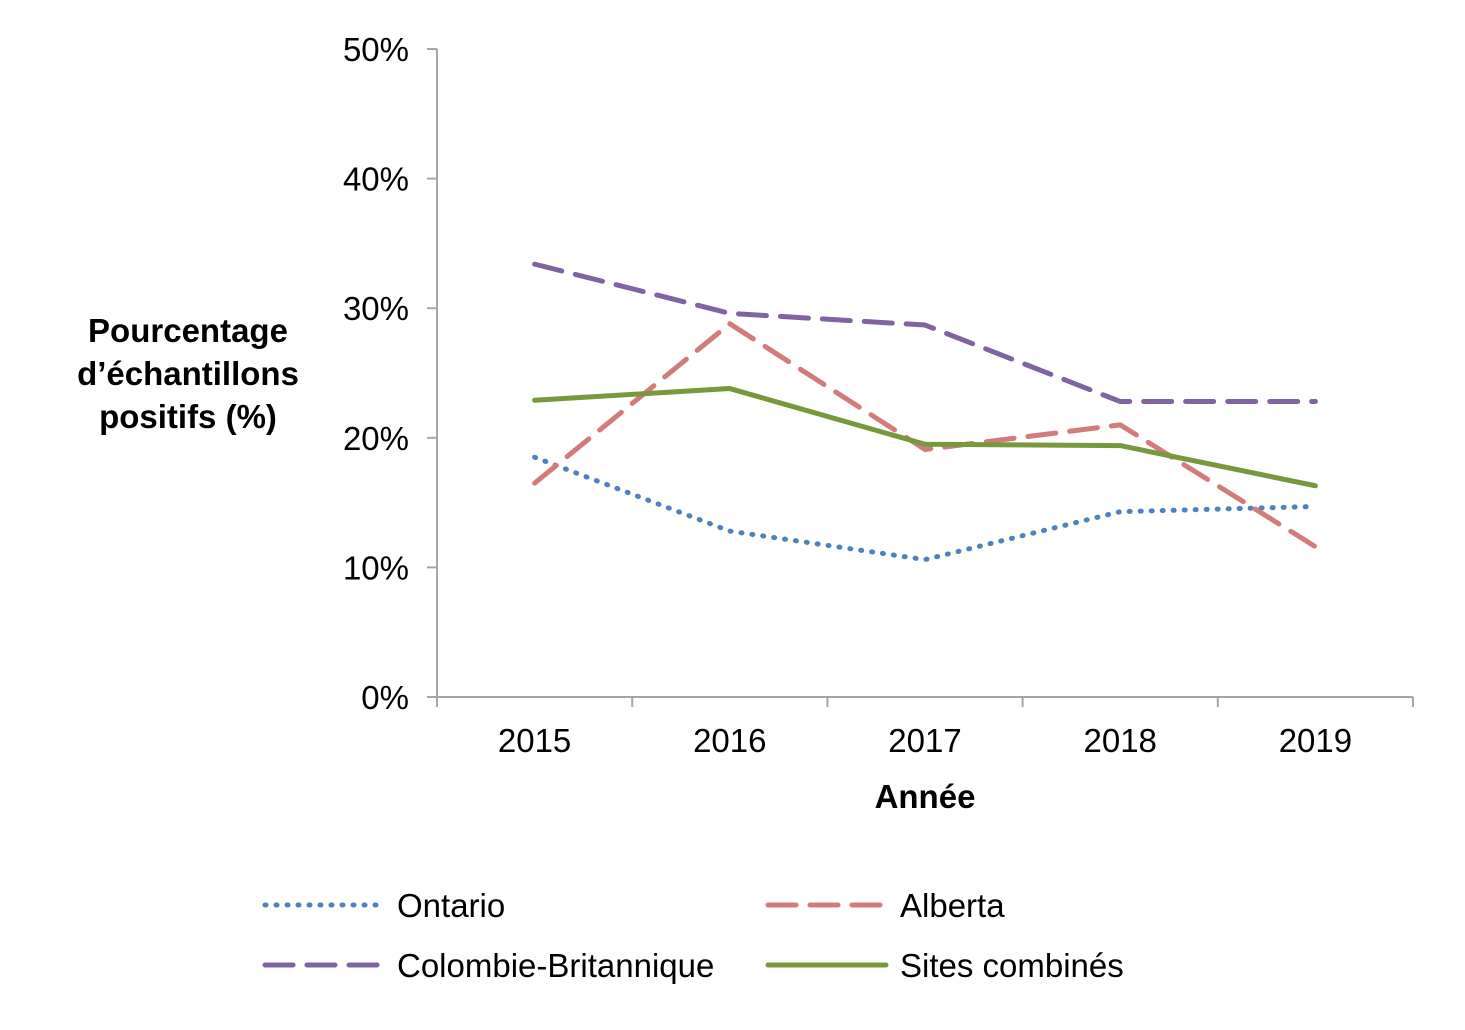 The image size is (1465, 1030). What do you see at coordinates (376, 438) in the screenshot?
I see `y-tick-label: 20%` at bounding box center [376, 438].